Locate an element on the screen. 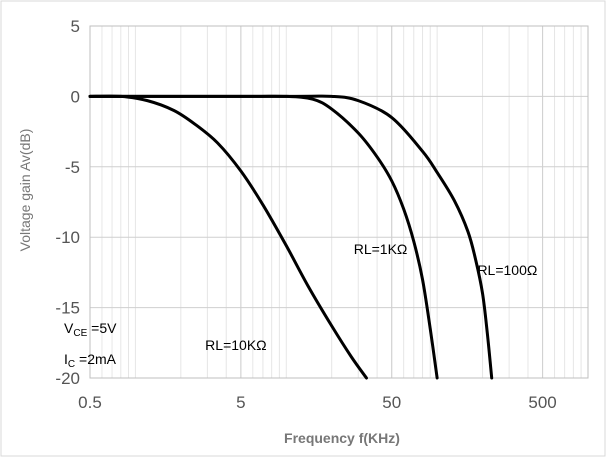  condition-vce-symbol: V is located at coordinates (69, 328).